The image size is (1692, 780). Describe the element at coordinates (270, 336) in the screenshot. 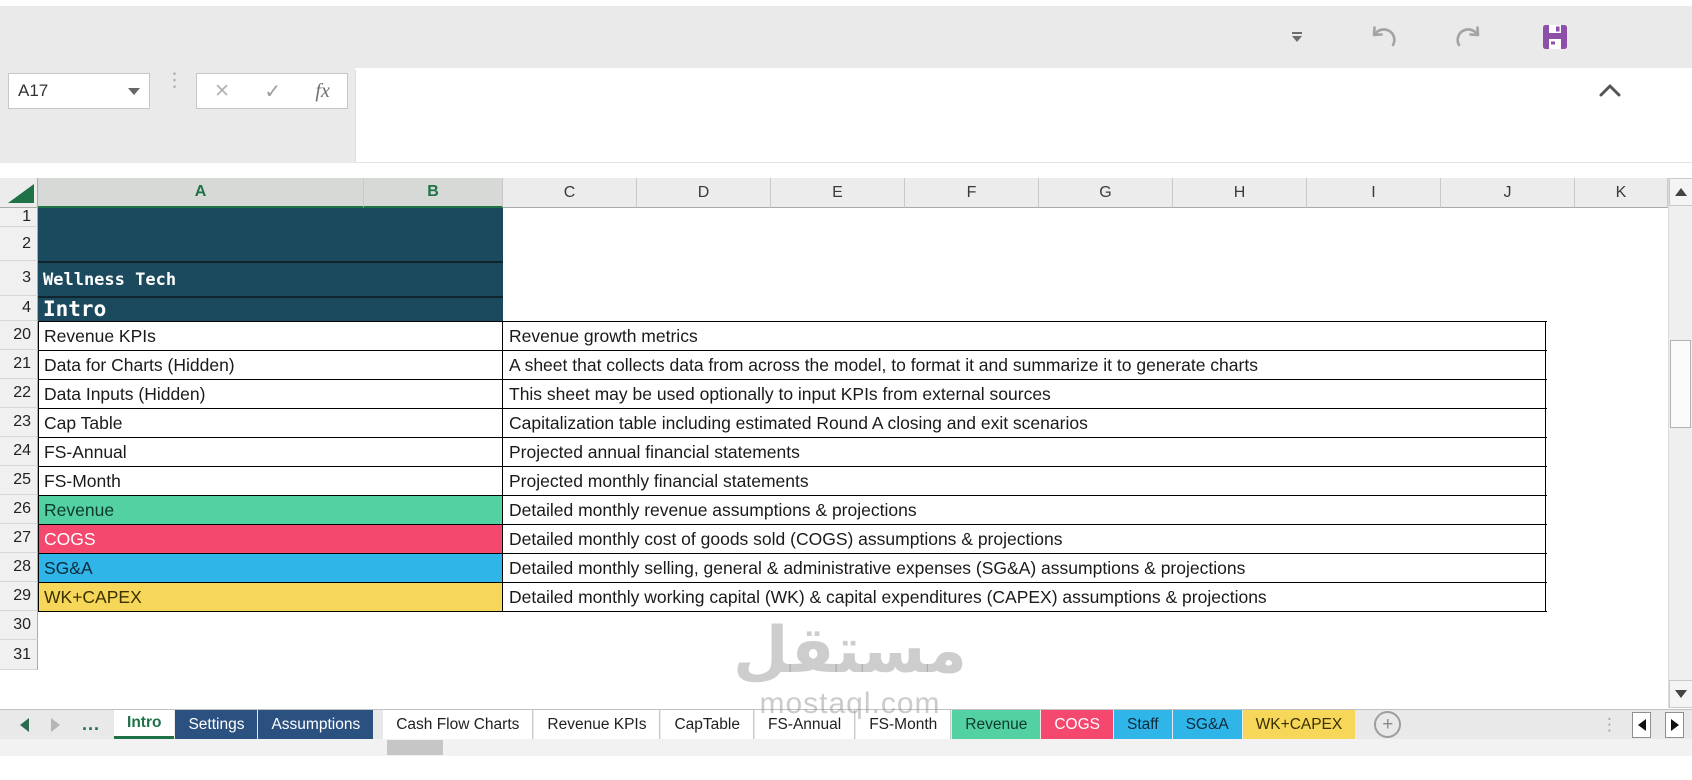

I see `row-label-cell: Revenue KPIs` at that location.